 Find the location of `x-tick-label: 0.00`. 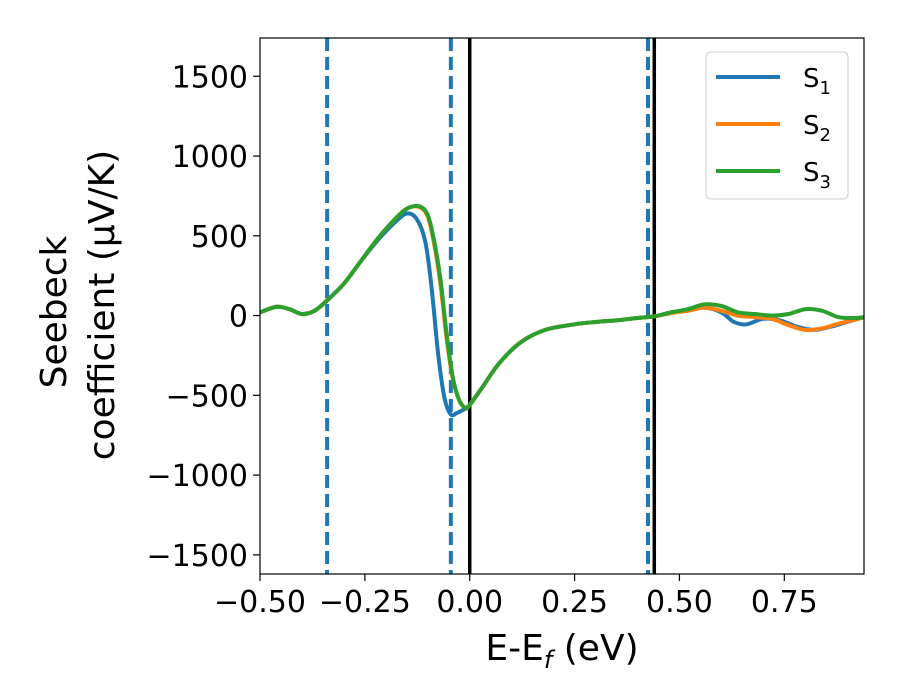

x-tick-label: 0.00 is located at coordinates (469, 602).